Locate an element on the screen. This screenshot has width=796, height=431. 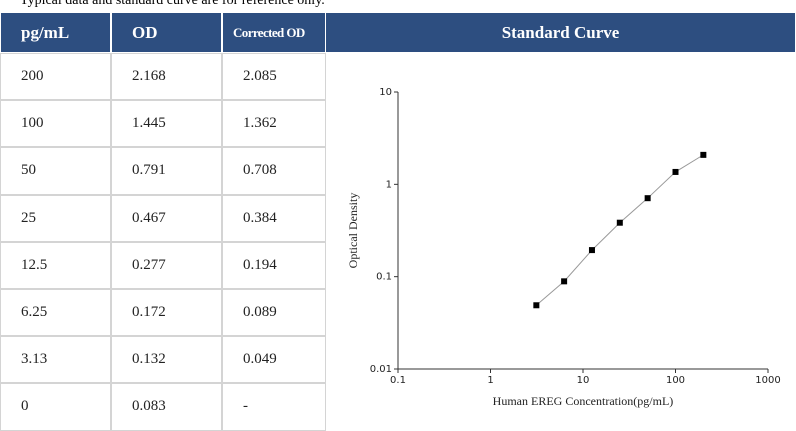
table-cell: 200 is located at coordinates (55, 77).